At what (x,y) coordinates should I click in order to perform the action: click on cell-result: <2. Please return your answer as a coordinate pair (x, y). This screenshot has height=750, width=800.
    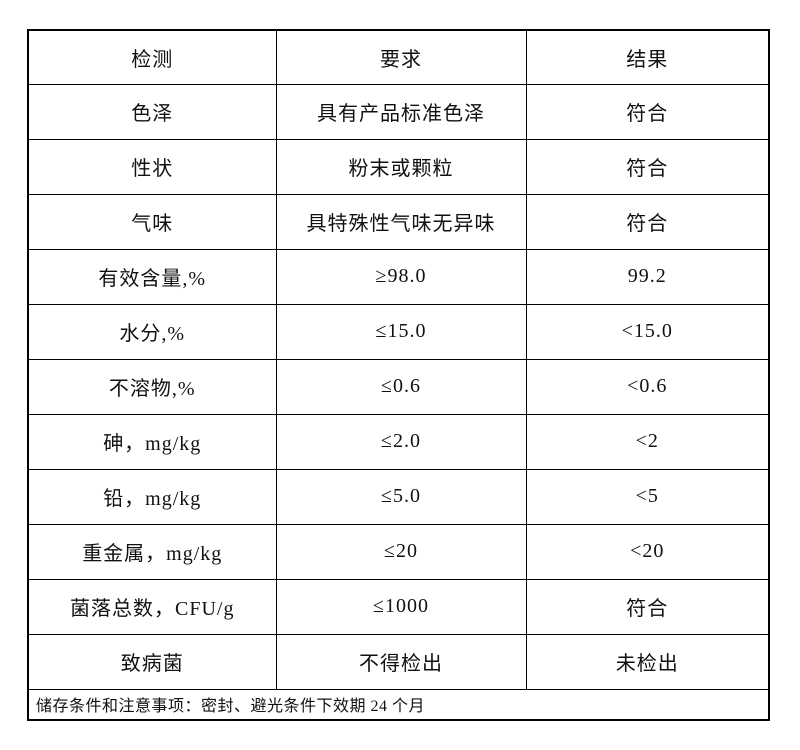
    Looking at the image, I should click on (647, 441).